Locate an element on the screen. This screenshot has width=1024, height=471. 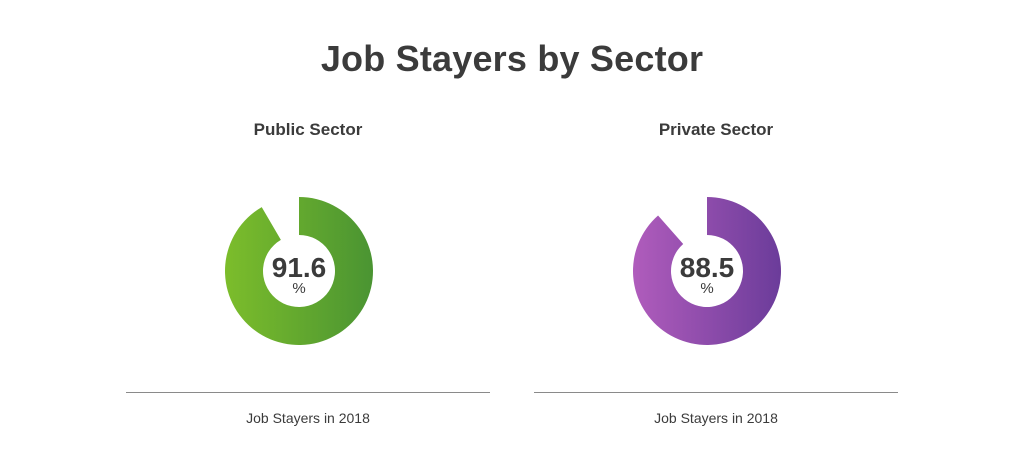
panel-title-private: Private Sector is located at coordinates (716, 129).